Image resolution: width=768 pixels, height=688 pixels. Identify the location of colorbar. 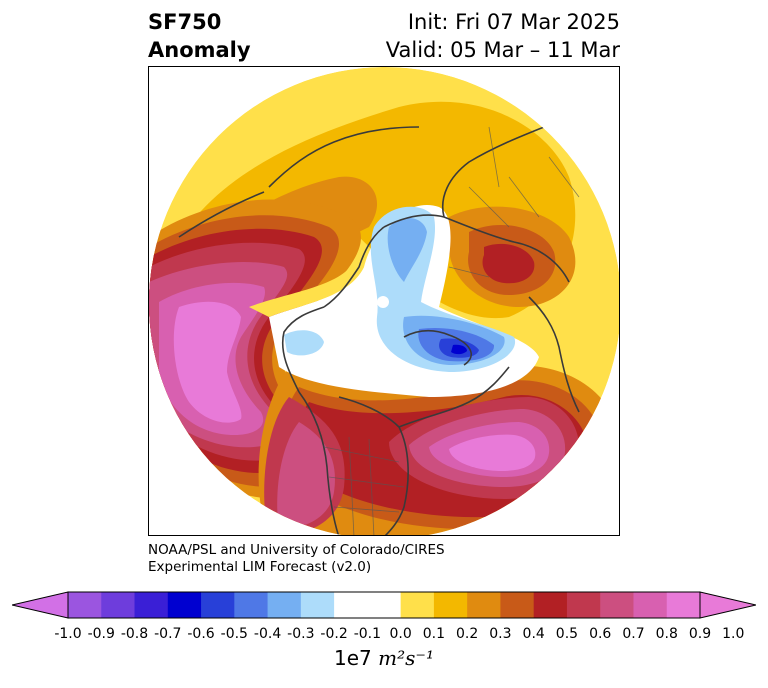
(384, 605).